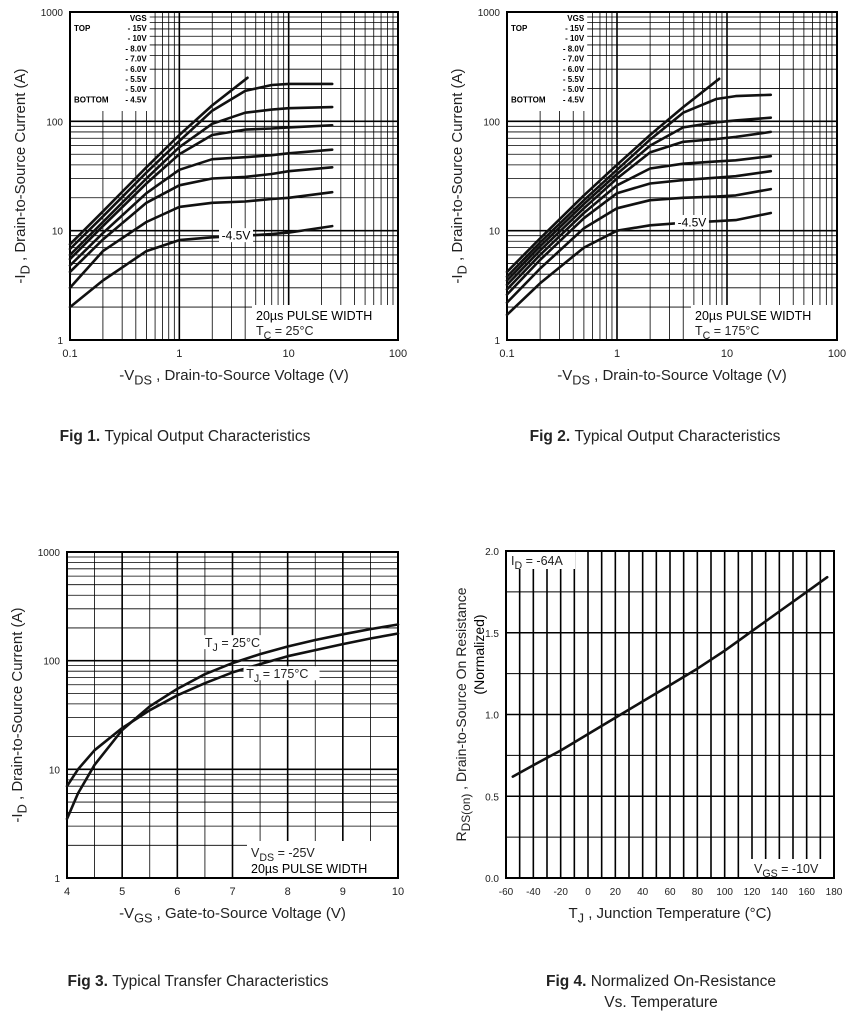 The height and width of the screenshot is (1014, 850). What do you see at coordinates (177, 892) in the screenshot?
I see `x-tick-label: 6` at bounding box center [177, 892].